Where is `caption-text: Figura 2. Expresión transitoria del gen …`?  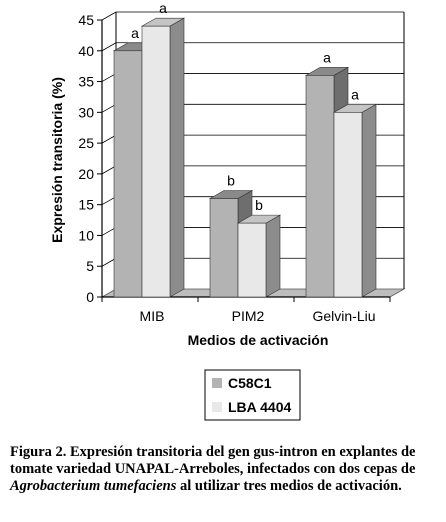 caption-text: Figura 2. Expresión transitoria del gen … is located at coordinates (213, 460).